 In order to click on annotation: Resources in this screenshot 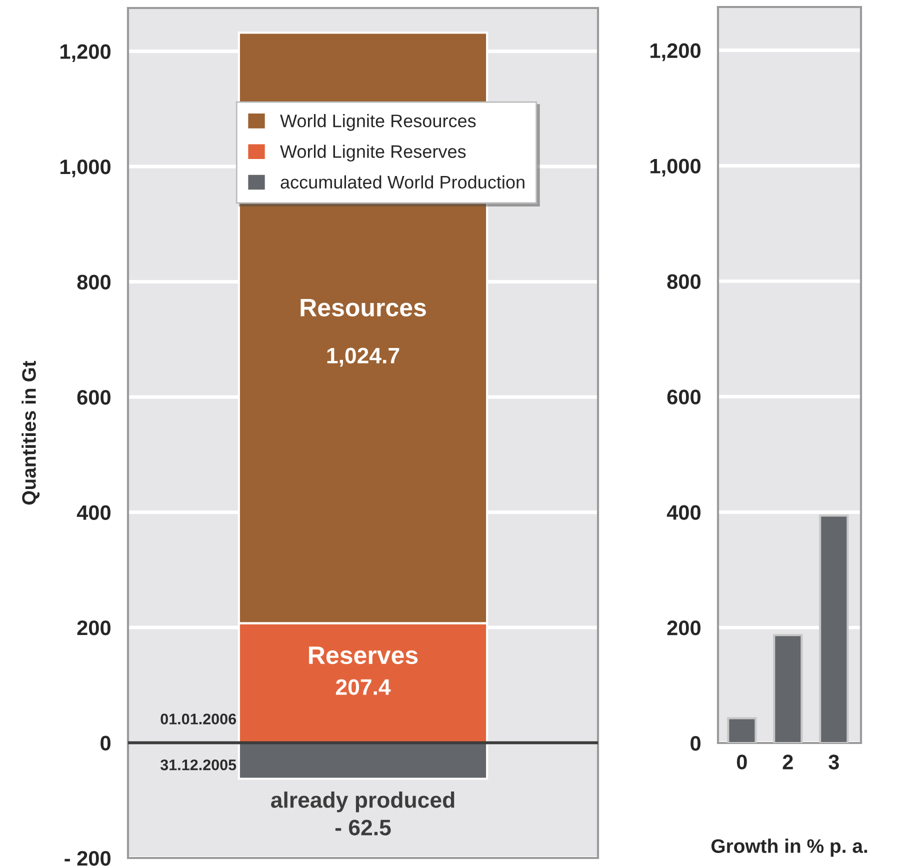, I will do `click(363, 307)`.